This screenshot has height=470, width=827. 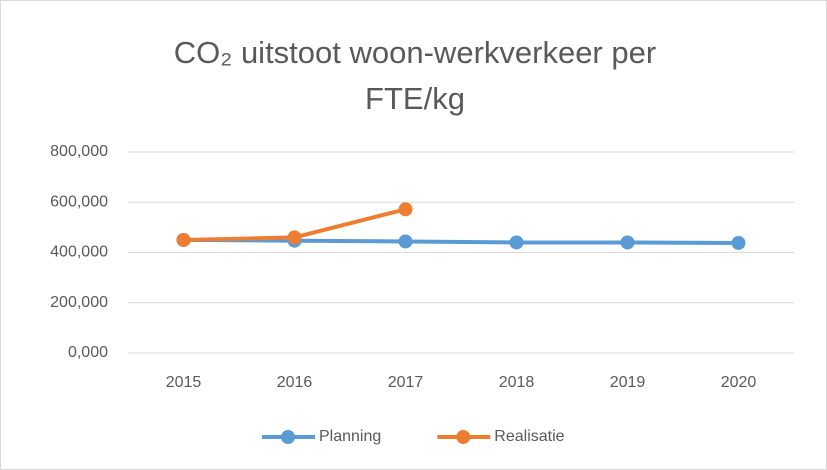 I want to click on y-tick-label: 600,000, so click(x=79, y=201).